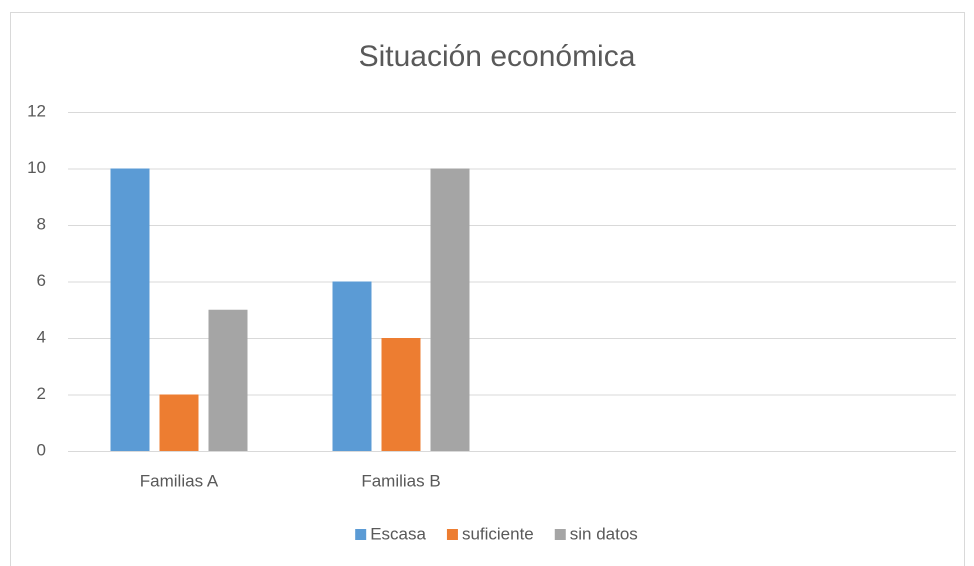 The height and width of the screenshot is (566, 974). Describe the element at coordinates (36, 110) in the screenshot. I see `y-tick-label: 12` at that location.